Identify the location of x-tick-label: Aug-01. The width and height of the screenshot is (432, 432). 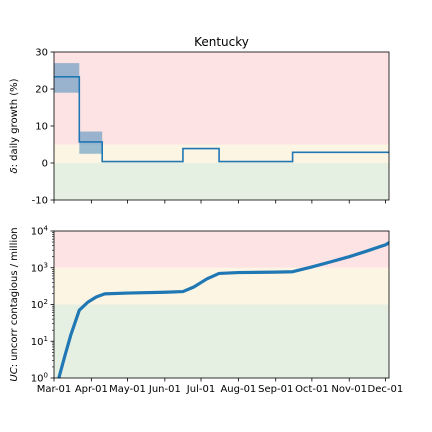
(238, 389).